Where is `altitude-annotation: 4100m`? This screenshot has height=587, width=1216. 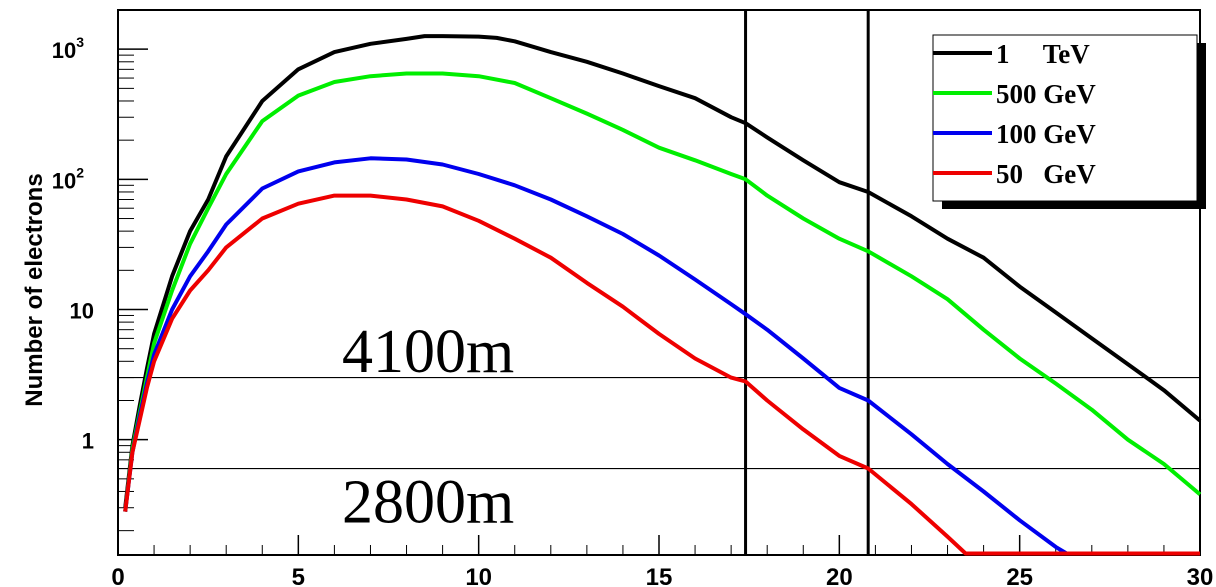 altitude-annotation: 4100m is located at coordinates (428, 352).